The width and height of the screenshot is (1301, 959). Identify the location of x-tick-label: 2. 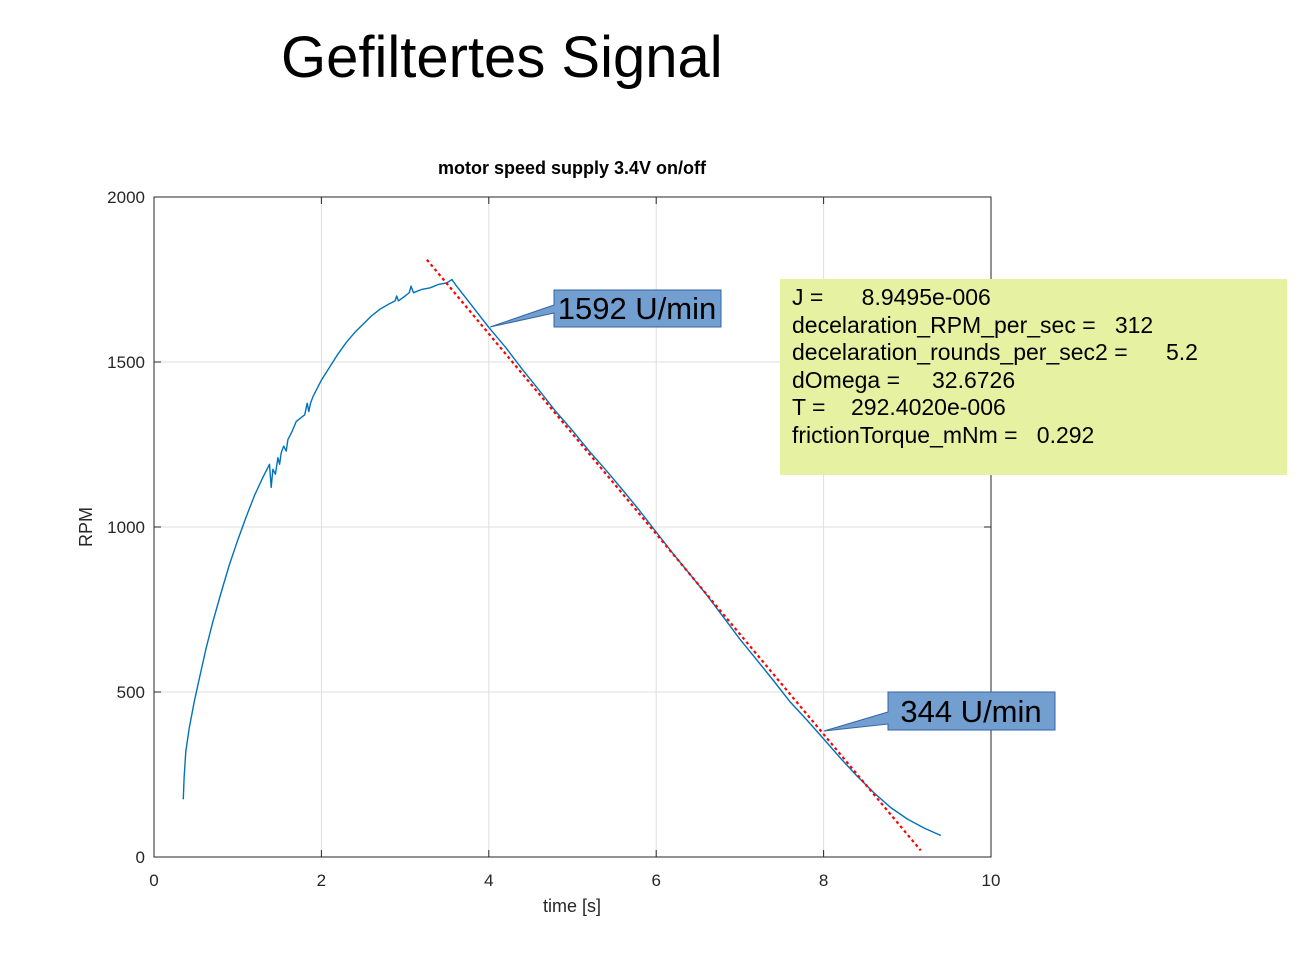
(321, 880).